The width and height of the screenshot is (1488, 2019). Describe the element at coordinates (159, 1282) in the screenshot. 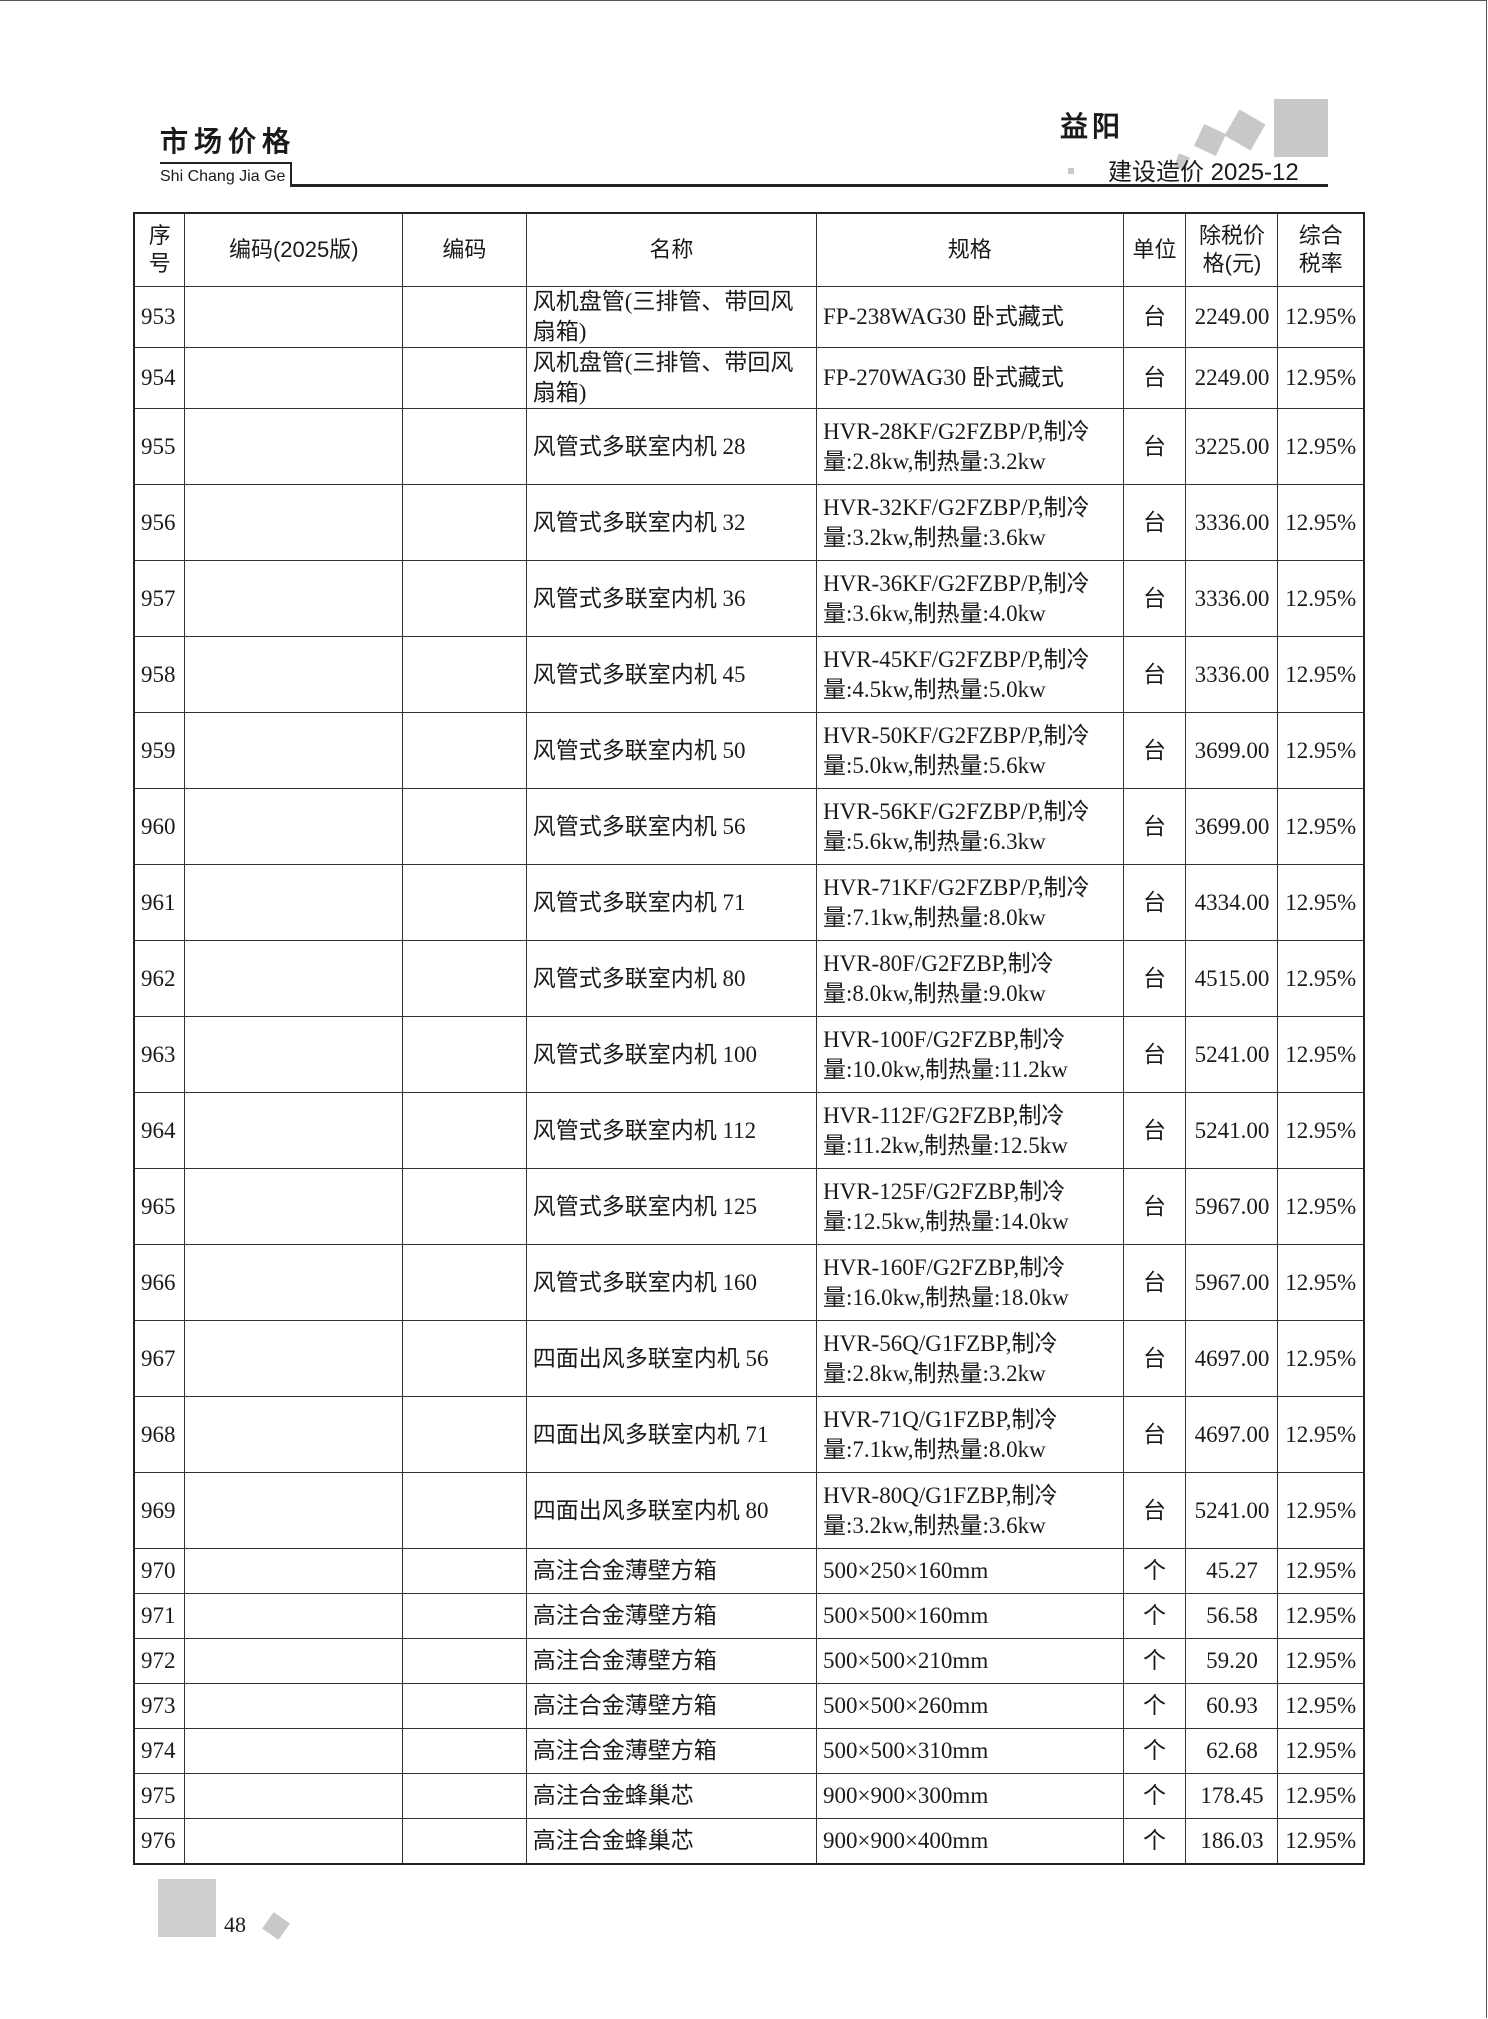

I see `row-number-cell: 966` at that location.